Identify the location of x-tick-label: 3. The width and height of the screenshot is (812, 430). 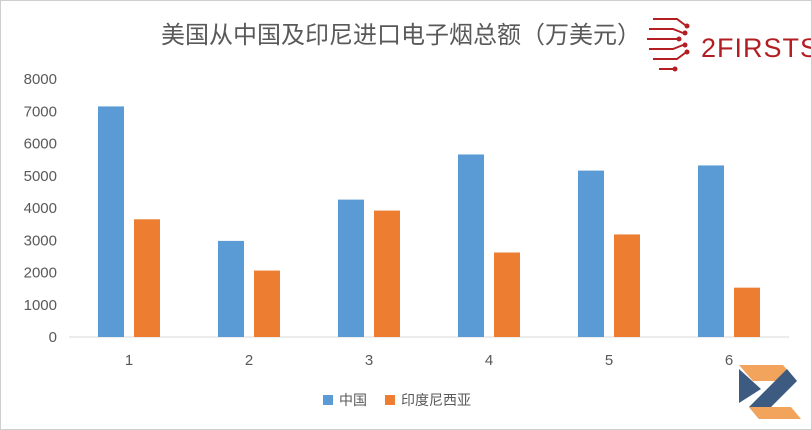
(369, 360).